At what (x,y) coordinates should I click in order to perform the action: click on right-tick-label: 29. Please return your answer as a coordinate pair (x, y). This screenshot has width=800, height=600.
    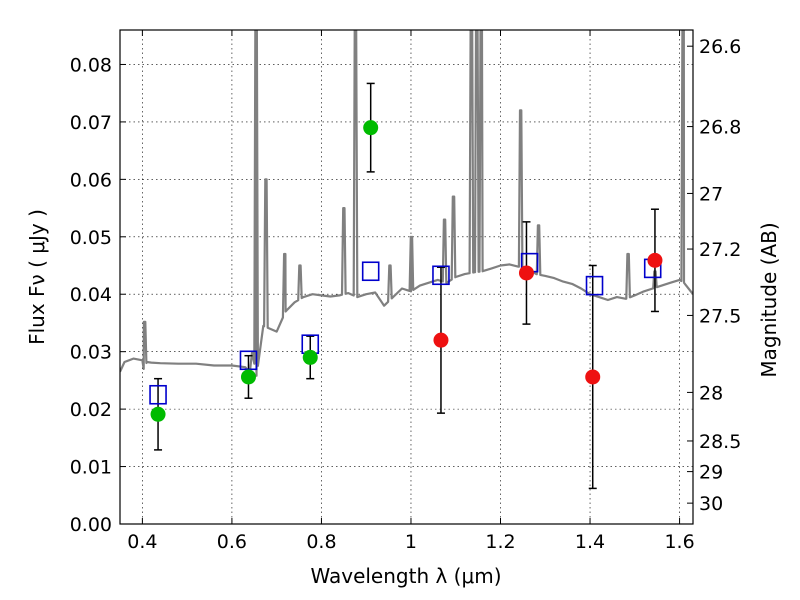
    Looking at the image, I should click on (711, 473).